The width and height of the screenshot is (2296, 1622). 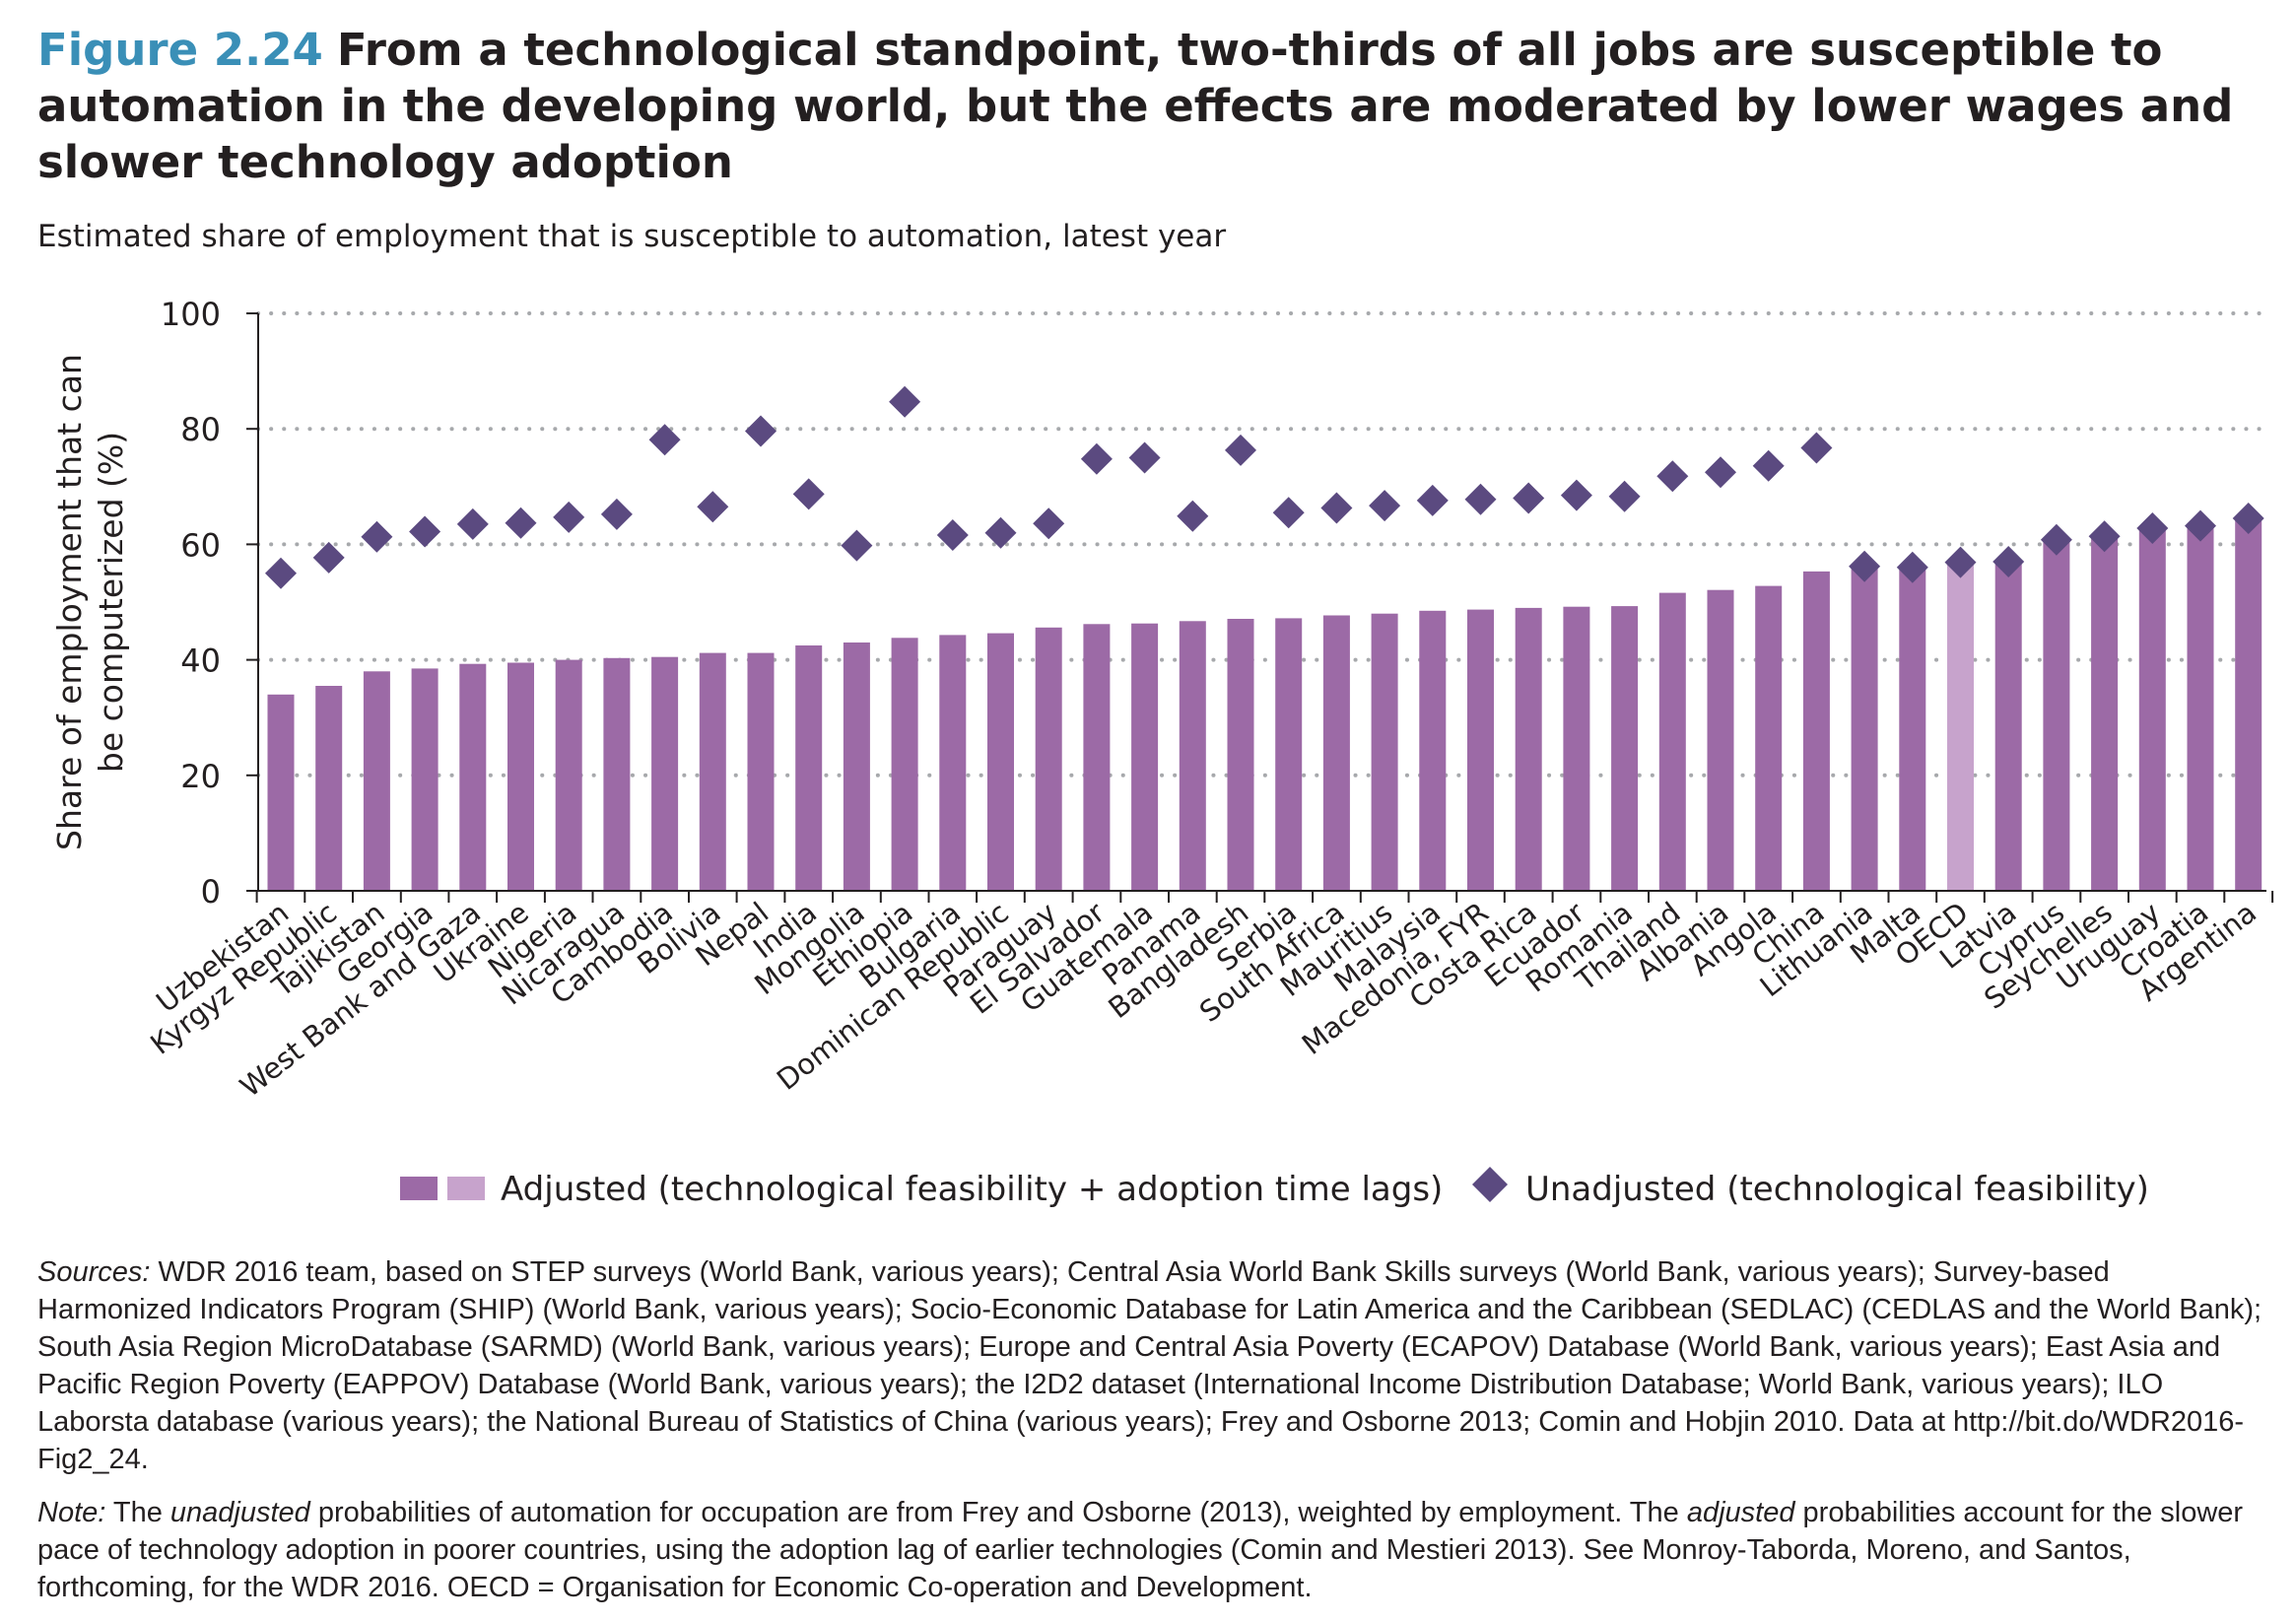 I want to click on y-tick-label: 100, so click(x=191, y=314).